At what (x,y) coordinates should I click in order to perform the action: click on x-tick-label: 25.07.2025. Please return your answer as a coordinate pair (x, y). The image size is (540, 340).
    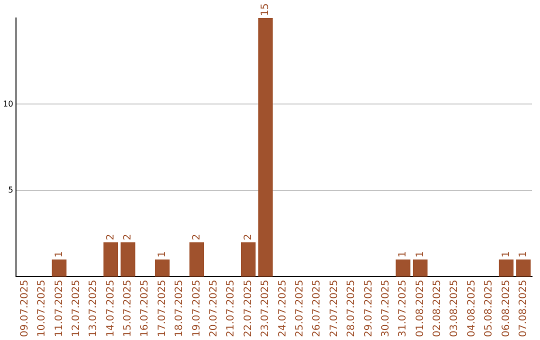
    Looking at the image, I should click on (300, 309).